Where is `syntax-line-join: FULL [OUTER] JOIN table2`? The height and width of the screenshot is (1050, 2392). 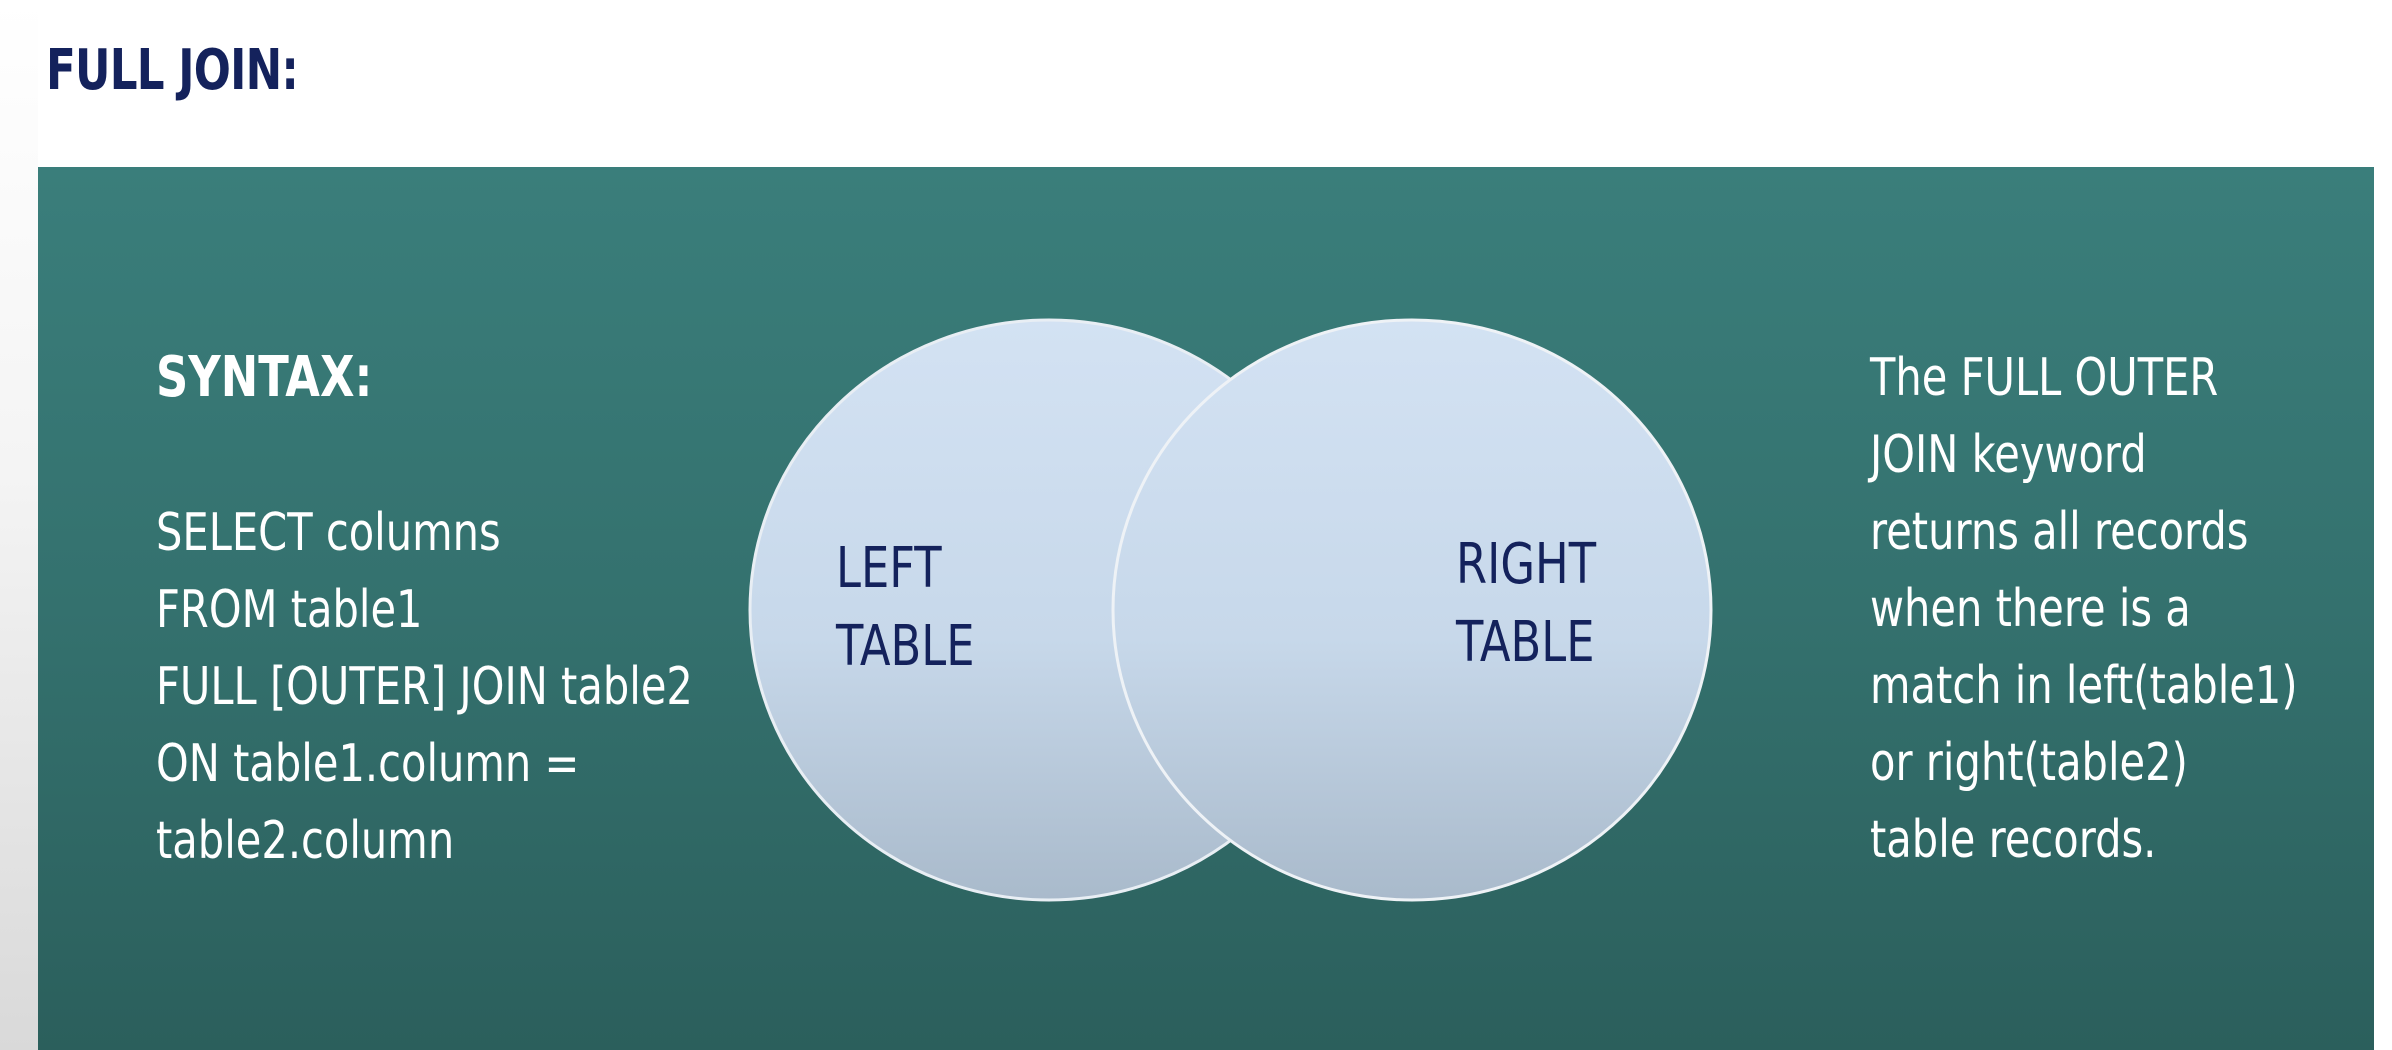 syntax-line-join: FULL [OUTER] JOIN table2 is located at coordinates (424, 687).